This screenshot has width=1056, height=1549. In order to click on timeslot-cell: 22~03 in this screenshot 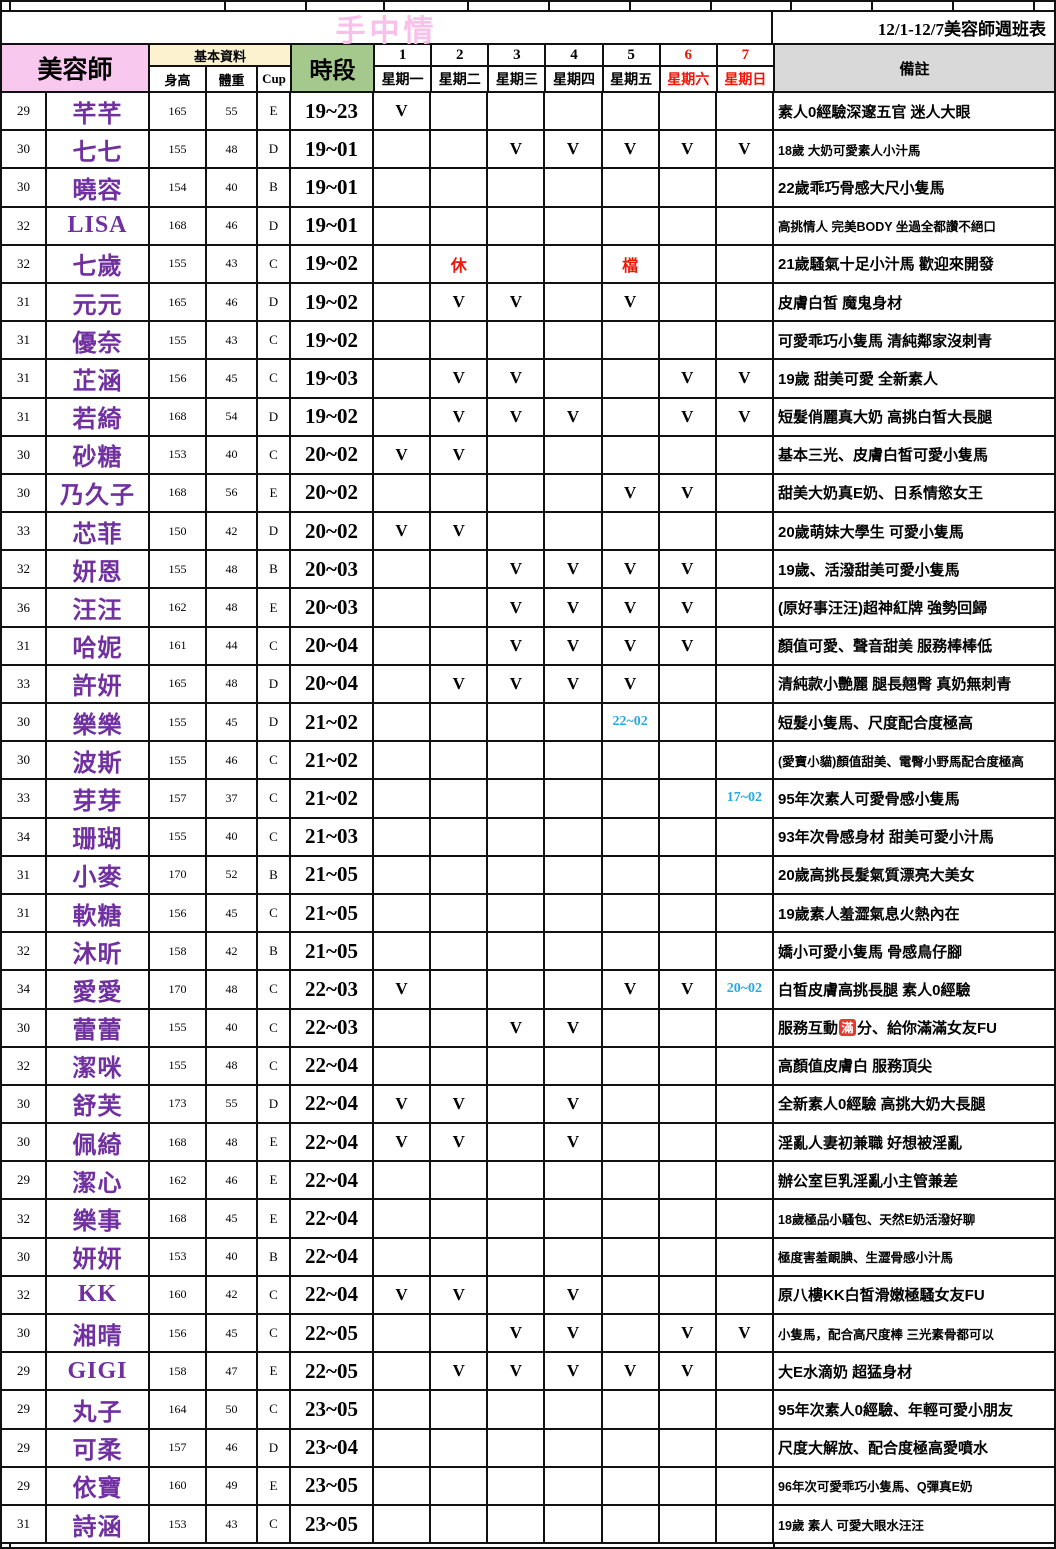, I will do `click(332, 1027)`.